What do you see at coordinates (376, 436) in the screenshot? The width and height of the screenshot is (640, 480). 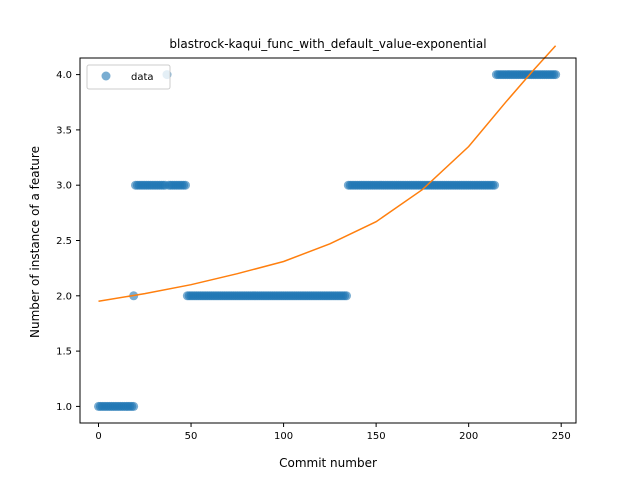 I see `x-tick-label: 150` at bounding box center [376, 436].